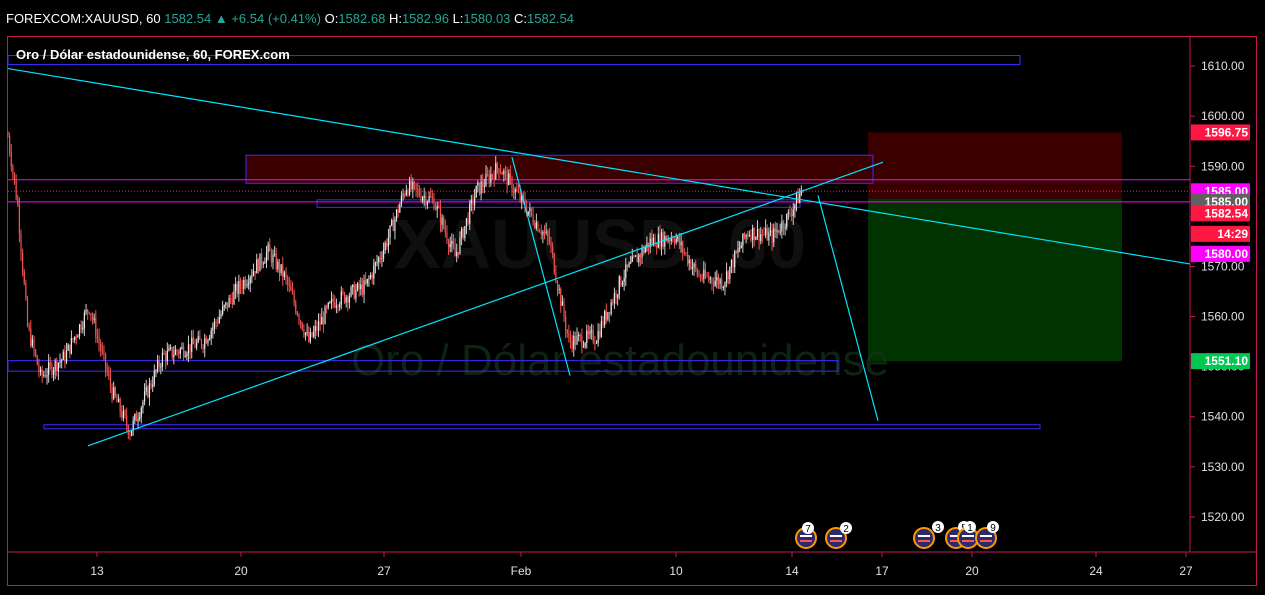 The image size is (1265, 595). I want to click on event-flag-stripe, so click(924, 536).